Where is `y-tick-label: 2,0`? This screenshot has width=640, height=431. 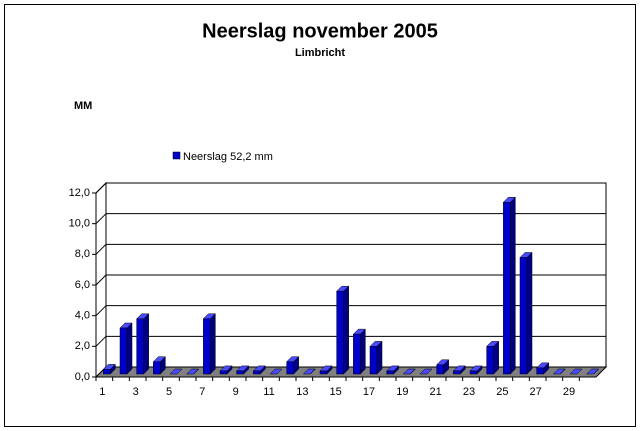
y-tick-label: 2,0 is located at coordinates (82, 346).